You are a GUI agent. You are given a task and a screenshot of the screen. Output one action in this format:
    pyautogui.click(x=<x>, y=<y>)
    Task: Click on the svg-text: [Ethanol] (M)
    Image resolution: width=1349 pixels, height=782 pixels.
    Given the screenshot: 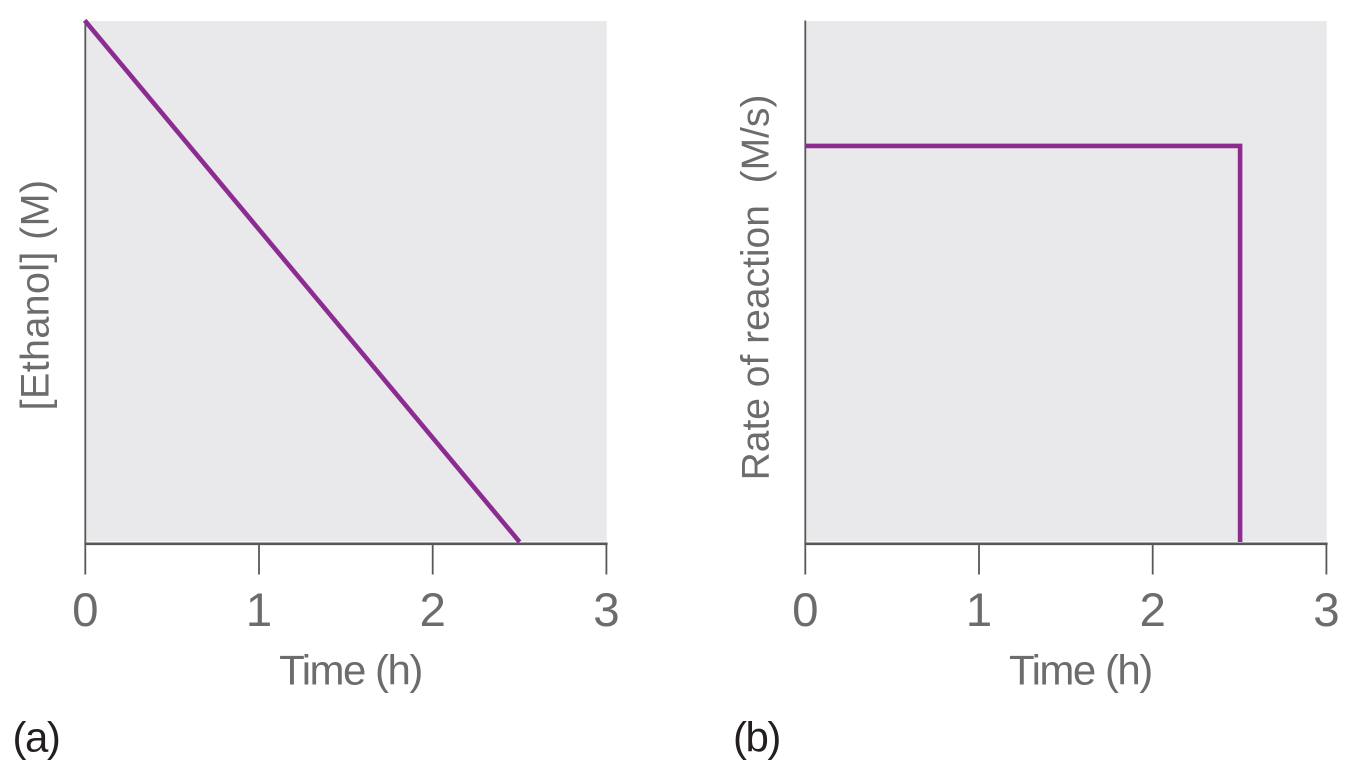 What is the action you would take?
    pyautogui.click(x=36, y=295)
    